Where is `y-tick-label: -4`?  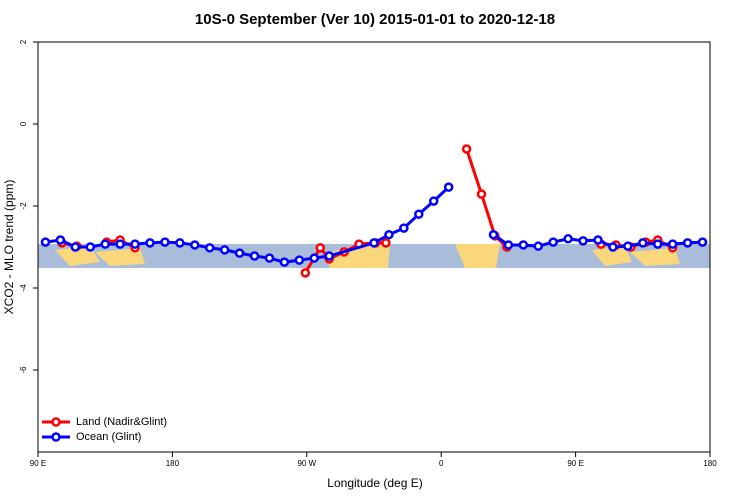 y-tick-label: -4 is located at coordinates (23, 288).